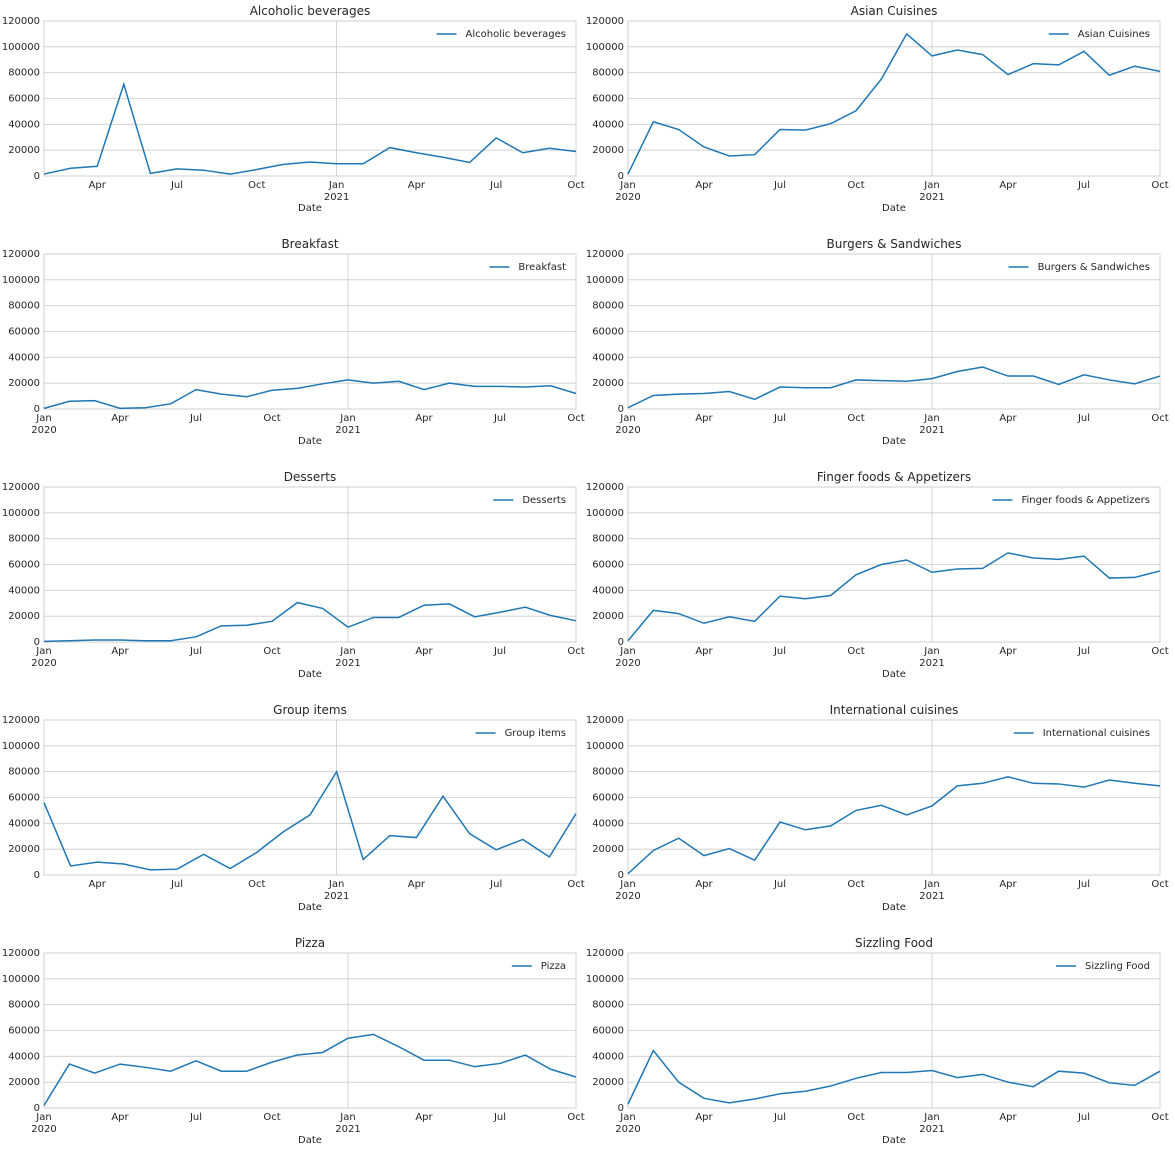 This screenshot has width=1175, height=1151. Describe the element at coordinates (310, 710) in the screenshot. I see `subplot-title: Group items` at that location.